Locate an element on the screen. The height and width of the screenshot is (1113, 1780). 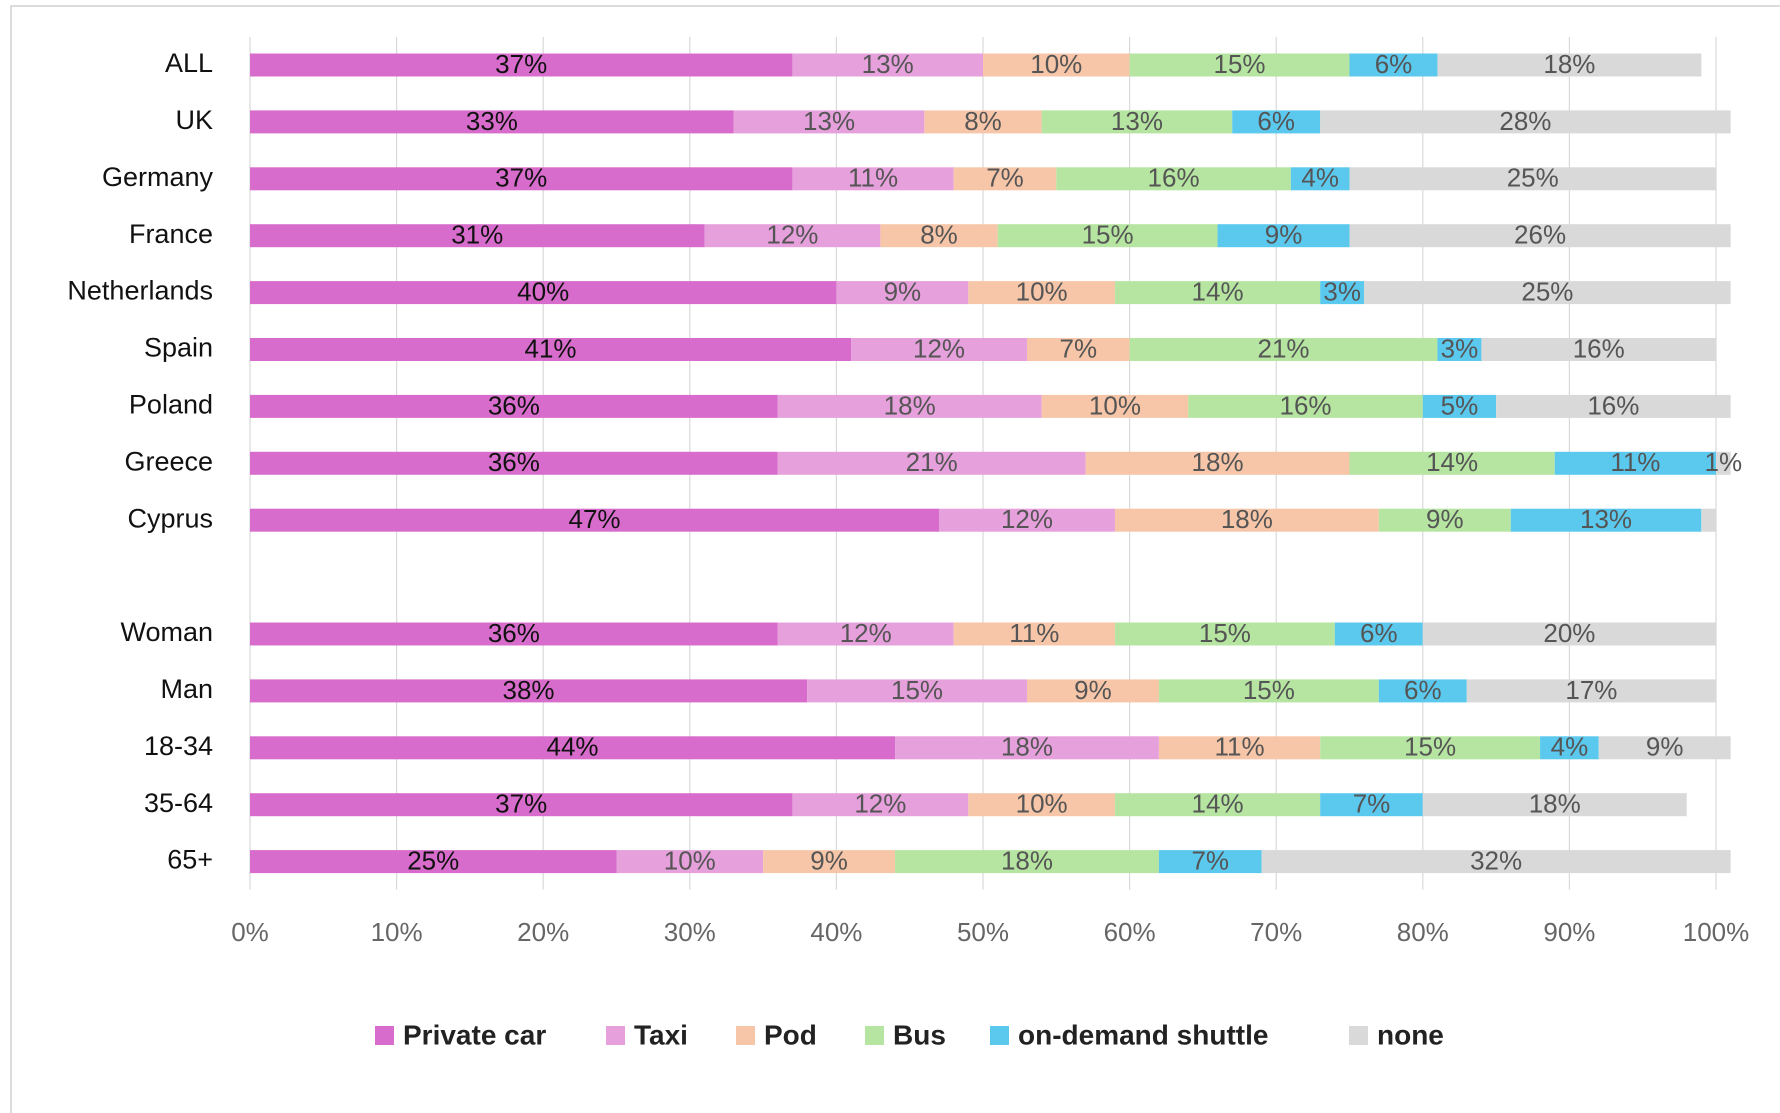
value-label: 3% is located at coordinates (1342, 291).